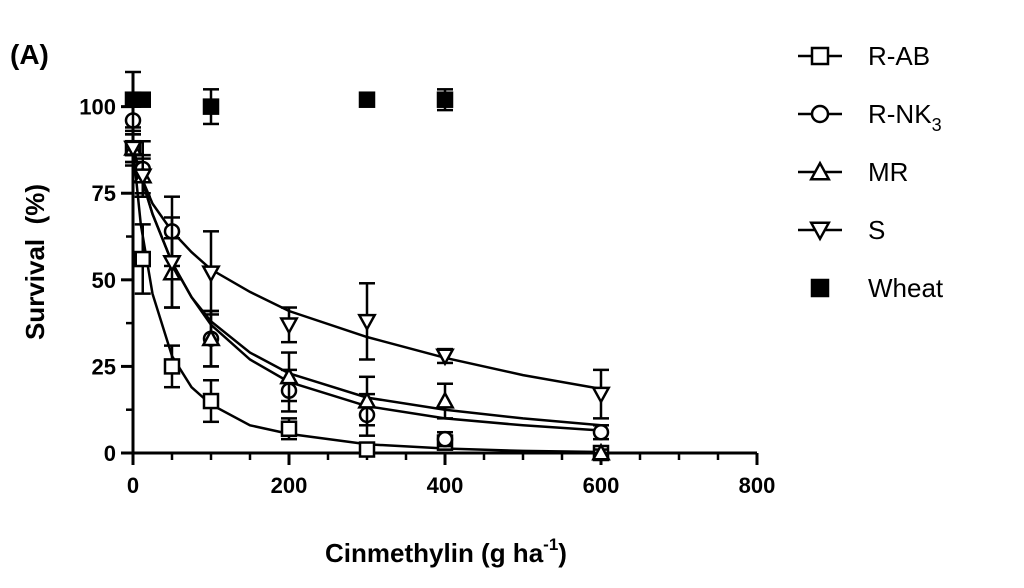 The image size is (1024, 588). I want to click on legend-label: S, so click(876, 230).